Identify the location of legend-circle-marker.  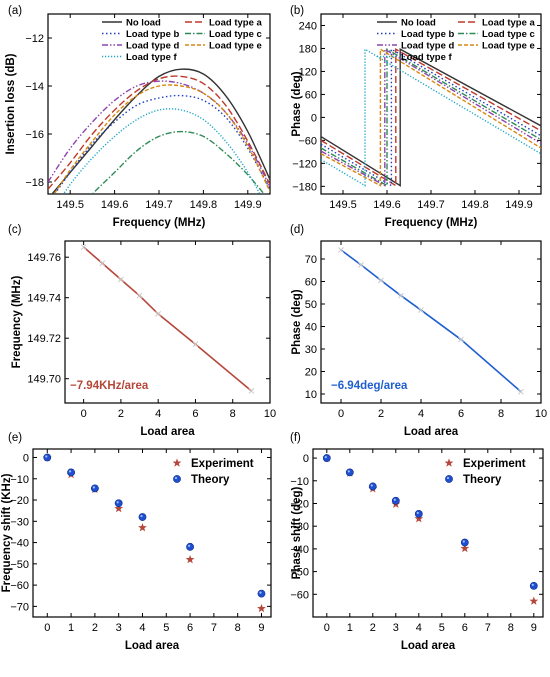
(177, 479).